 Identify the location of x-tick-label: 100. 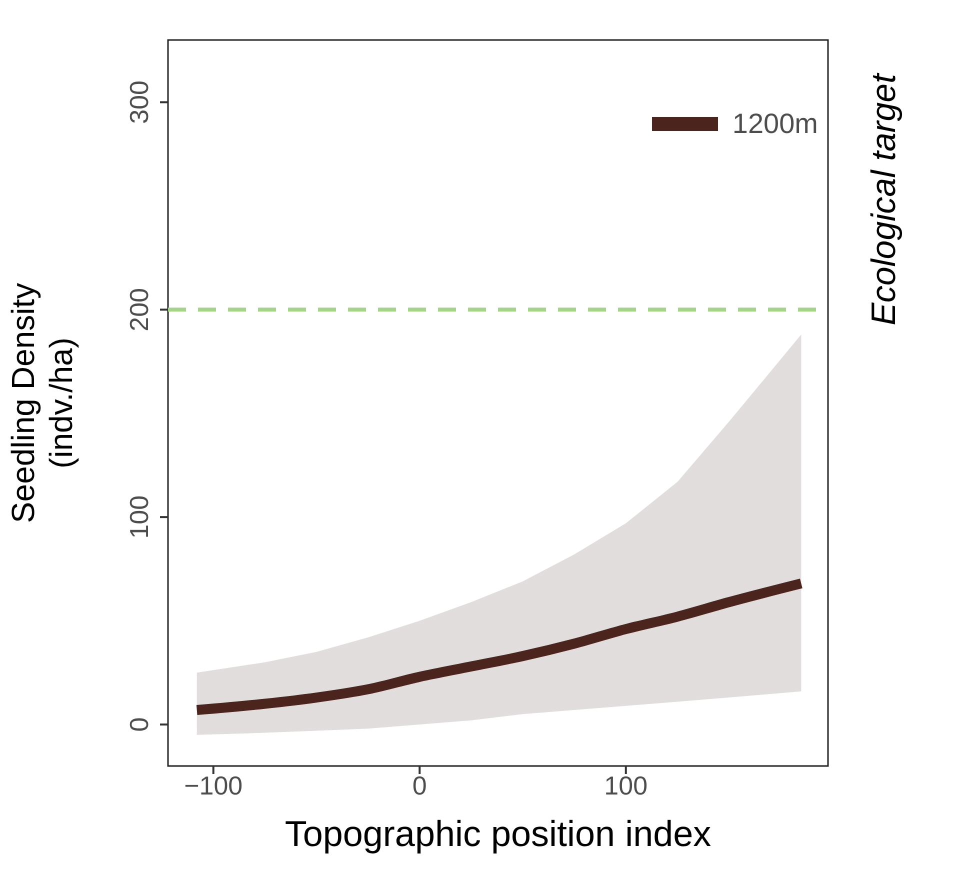
(626, 785).